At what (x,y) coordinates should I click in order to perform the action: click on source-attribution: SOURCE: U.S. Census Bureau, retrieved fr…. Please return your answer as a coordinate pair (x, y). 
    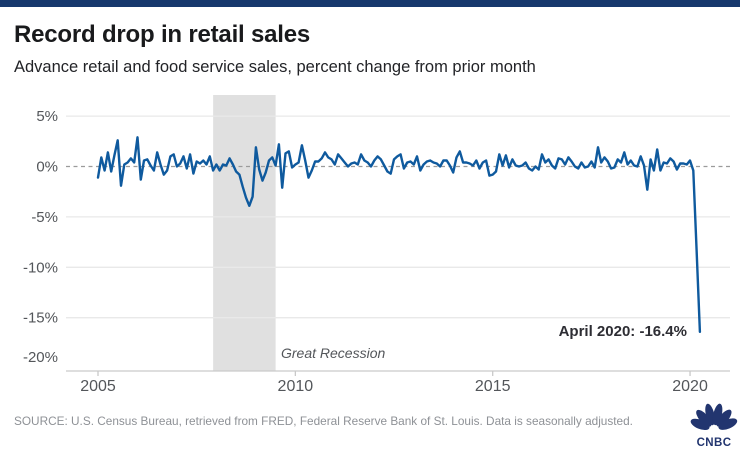
    Looking at the image, I should click on (323, 421).